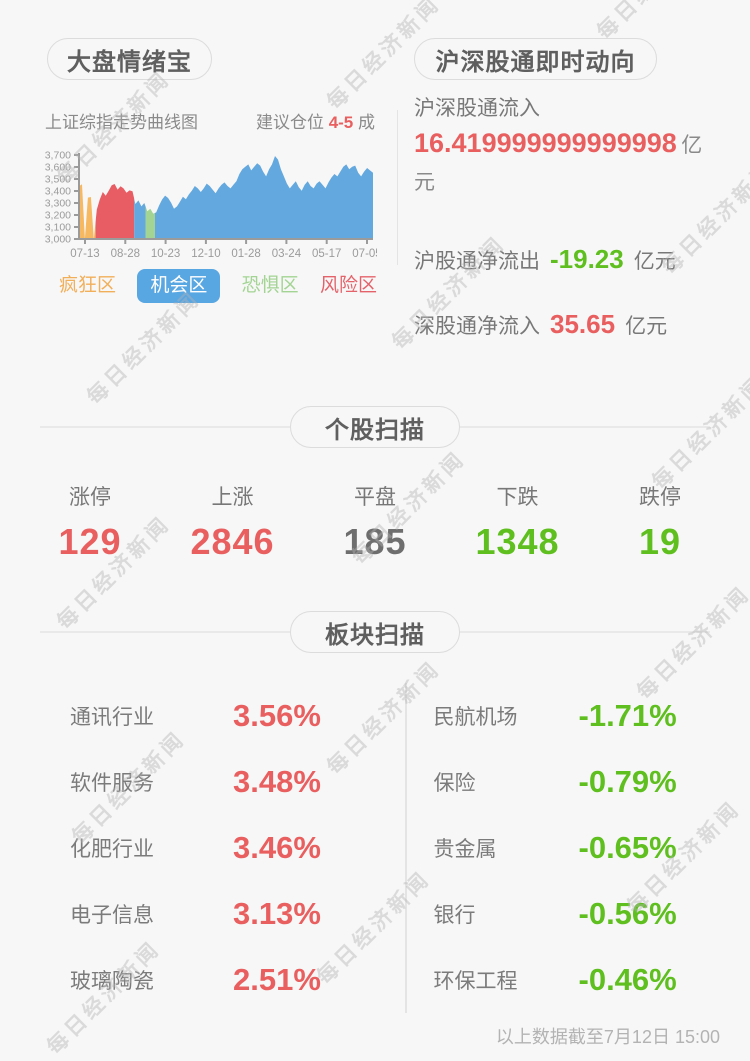 This screenshot has width=750, height=1061. Describe the element at coordinates (572, 914) in the screenshot. I see `sector-row: 银行 -0.56%` at that location.